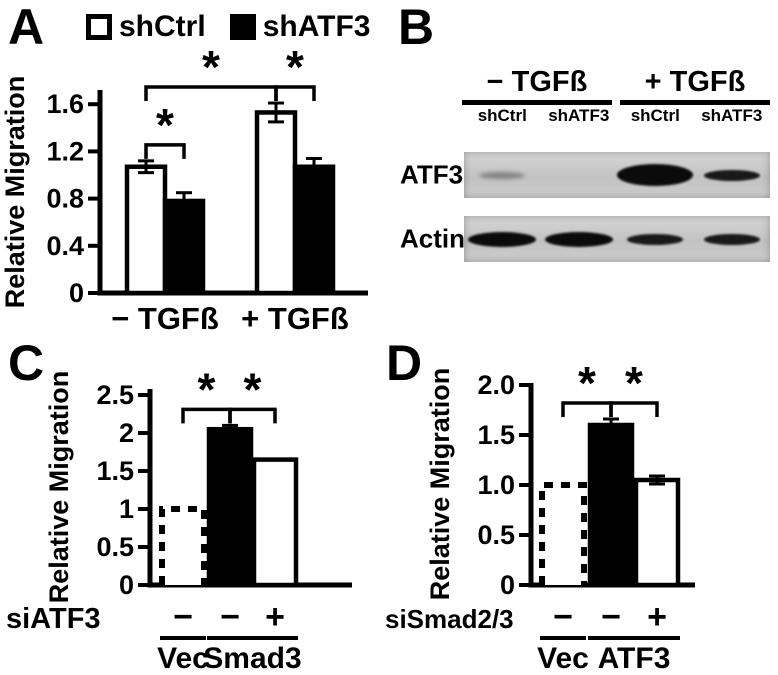 The width and height of the screenshot is (778, 675). What do you see at coordinates (242, 27) in the screenshot?
I see `filled-bar-swatch-icon` at bounding box center [242, 27].